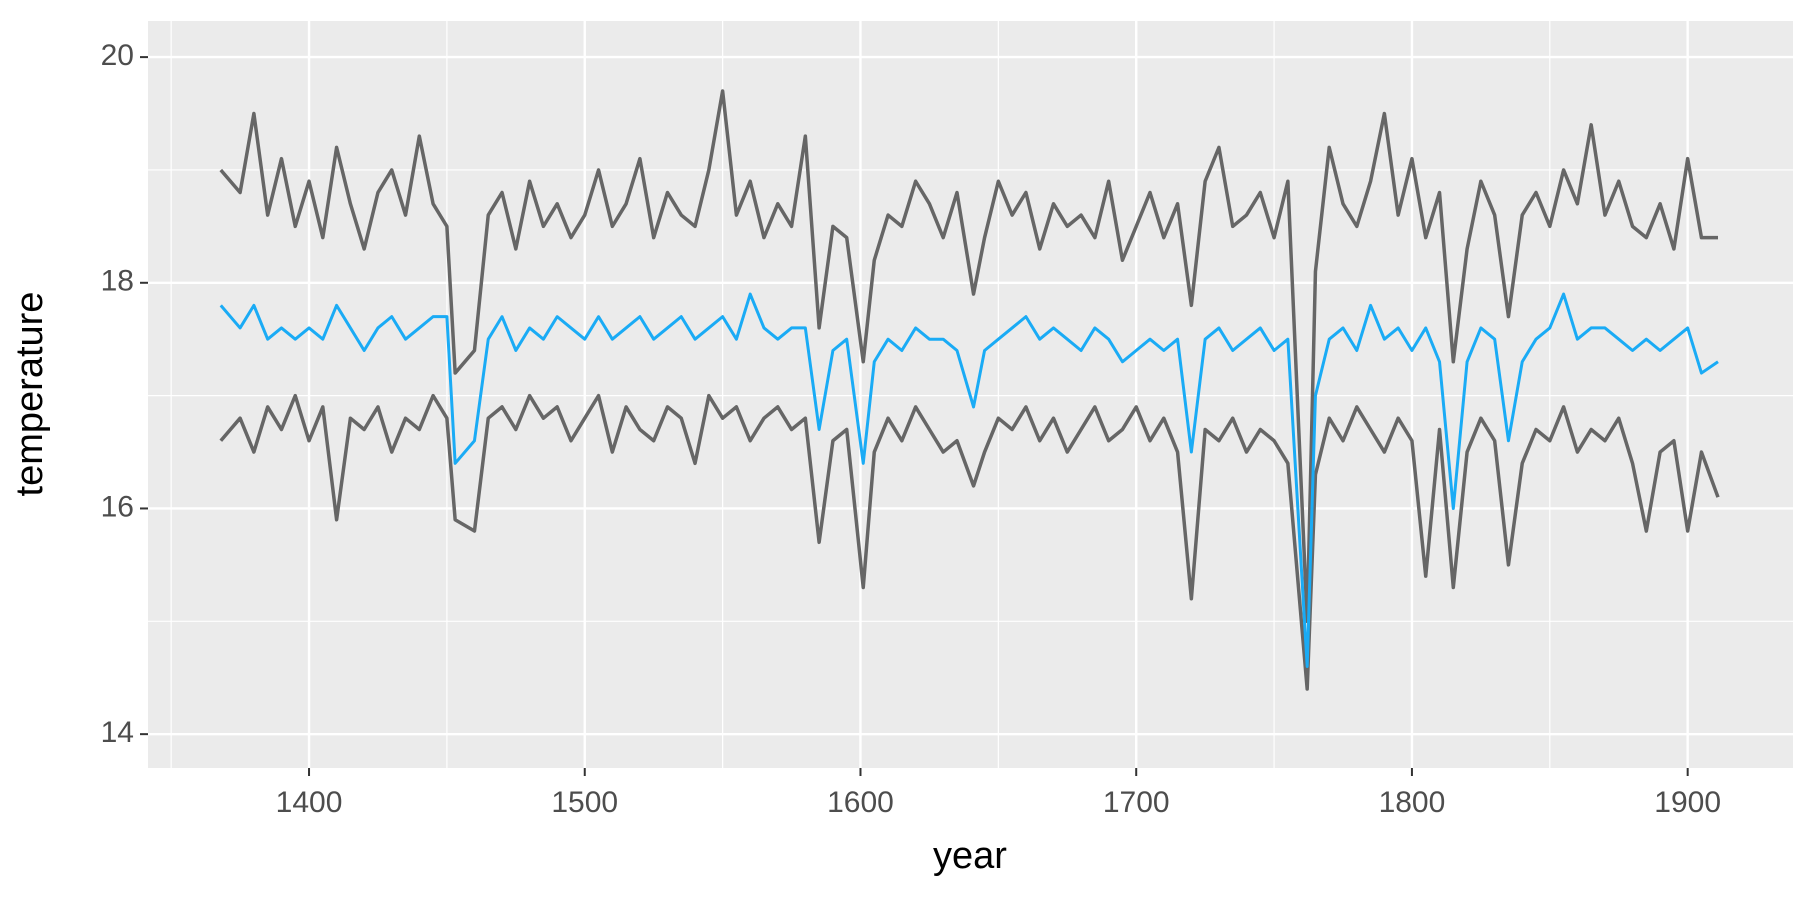  I want to click on y-tick-label: 14, so click(117, 732).